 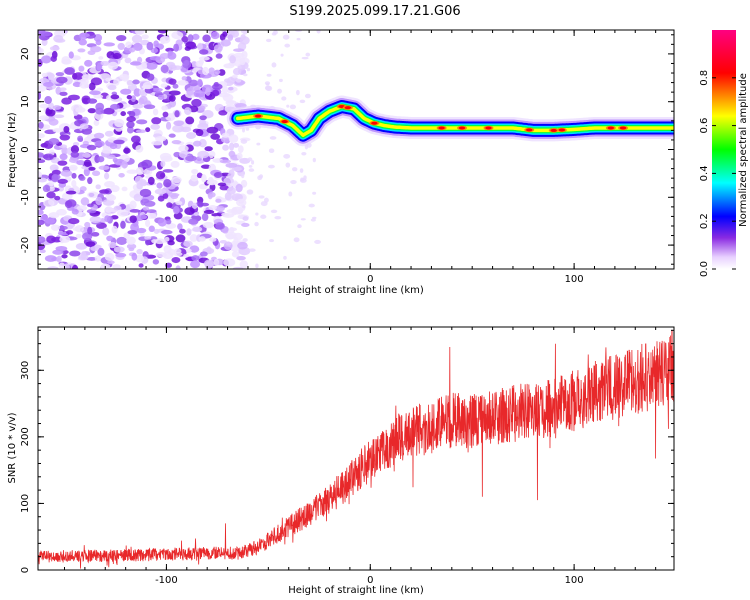 What do you see at coordinates (574, 580) in the screenshot?
I see `x-tick-label: 100` at bounding box center [574, 580].